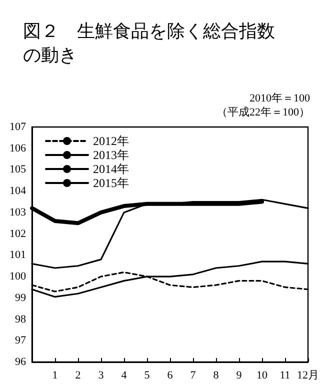  What do you see at coordinates (111, 155) in the screenshot?
I see `legend-label: 2013年` at bounding box center [111, 155].